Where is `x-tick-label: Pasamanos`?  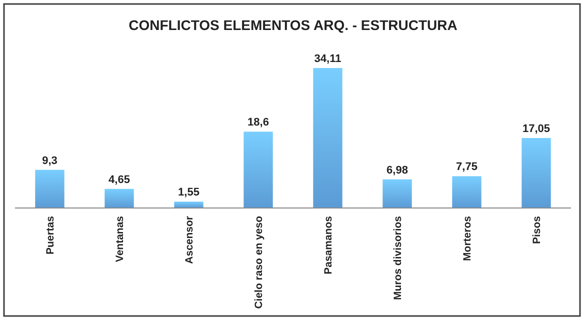 x-tick-label: Pasamanos is located at coordinates (328, 245).